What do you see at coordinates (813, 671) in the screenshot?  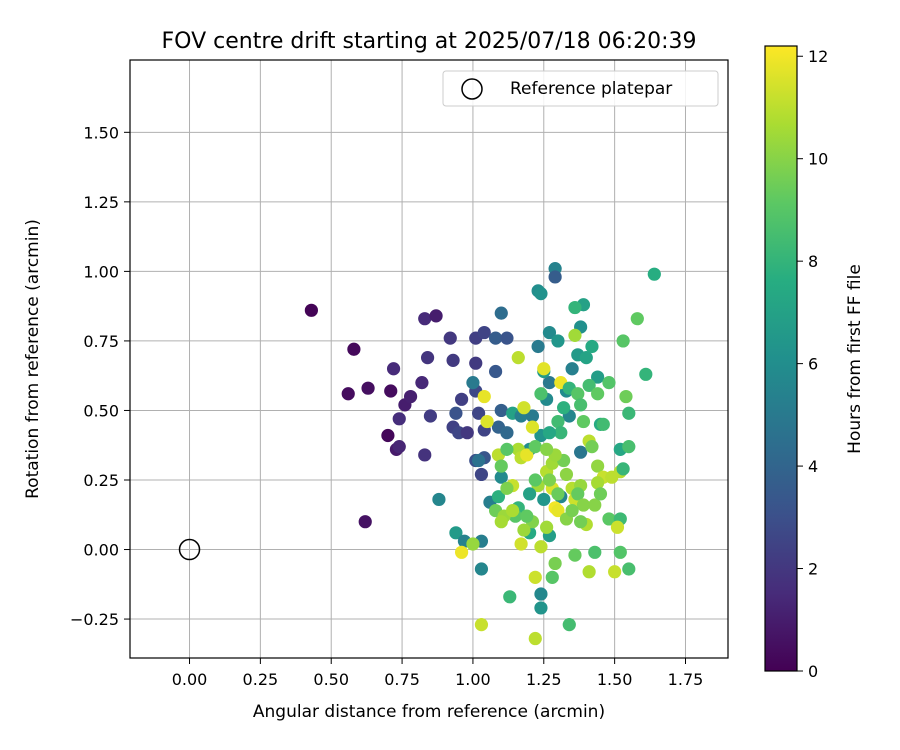 I see `colorbar-tick-label: 0` at bounding box center [813, 671].